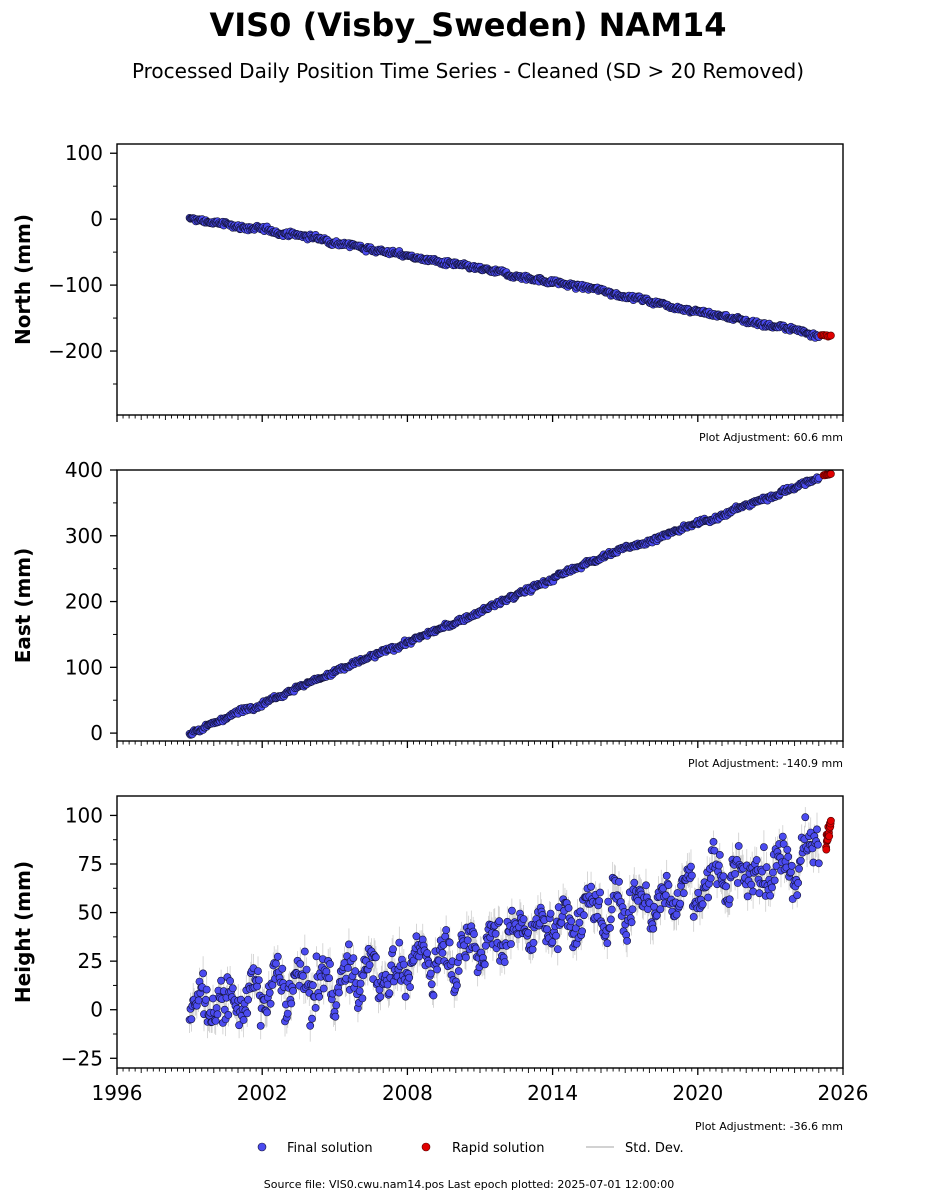  What do you see at coordinates (23, 279) in the screenshot?
I see `y-axis-label: North (mm)` at bounding box center [23, 279].